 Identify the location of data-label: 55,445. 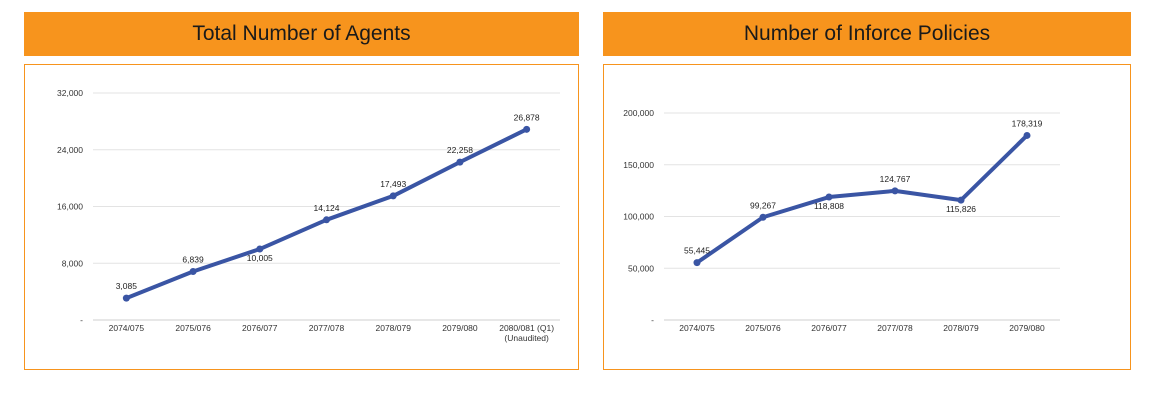
(697, 251).